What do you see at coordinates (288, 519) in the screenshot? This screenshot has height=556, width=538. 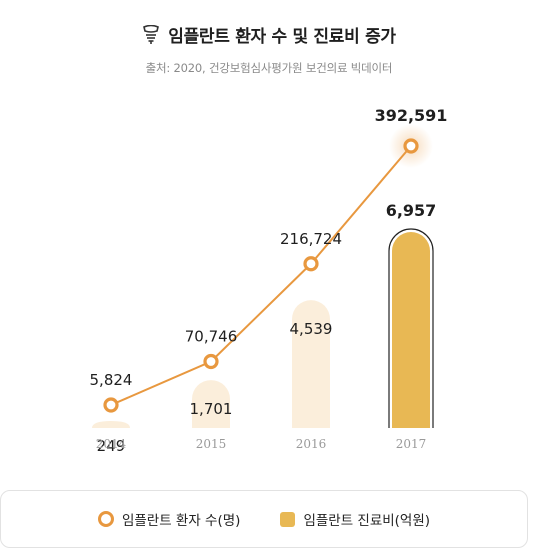 I see `bar-swatch-icon` at bounding box center [288, 519].